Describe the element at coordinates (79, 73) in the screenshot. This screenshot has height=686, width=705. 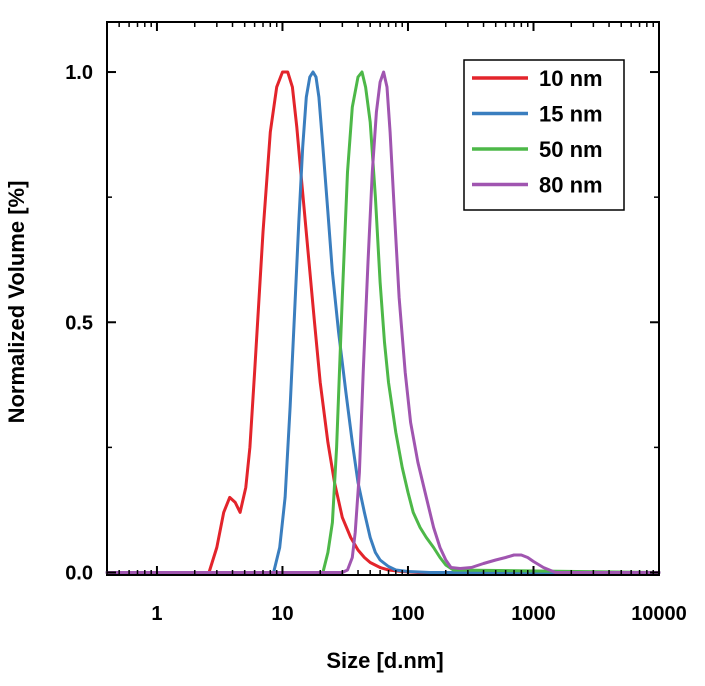
I see `y-tick-label: 1.0` at that location.